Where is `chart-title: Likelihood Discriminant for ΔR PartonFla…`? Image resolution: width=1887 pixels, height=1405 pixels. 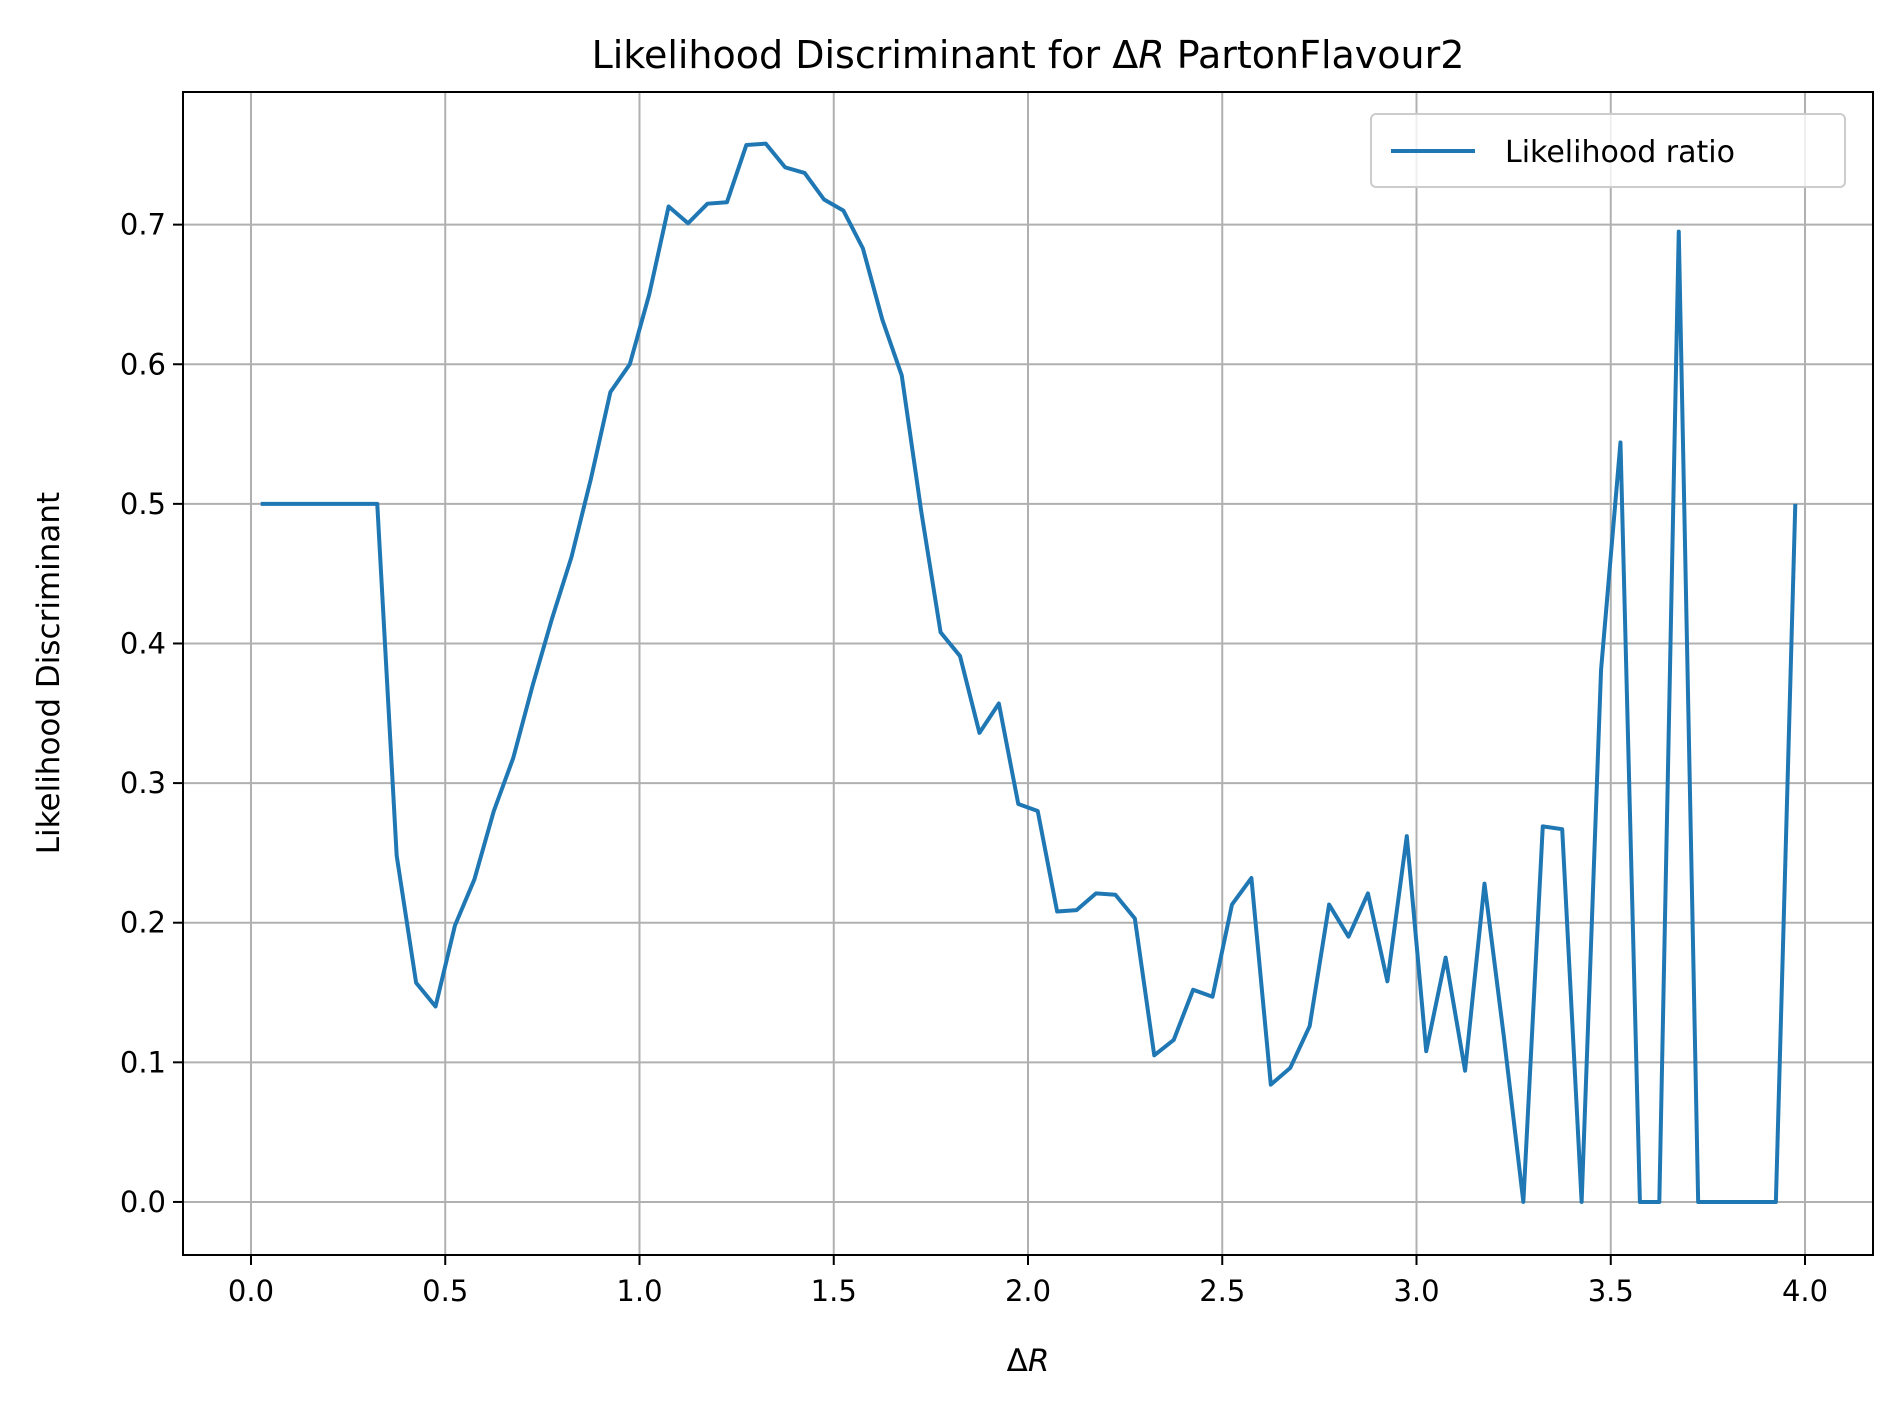
chart-title: Likelihood Discriminant for ΔR PartonFla… is located at coordinates (1028, 55).